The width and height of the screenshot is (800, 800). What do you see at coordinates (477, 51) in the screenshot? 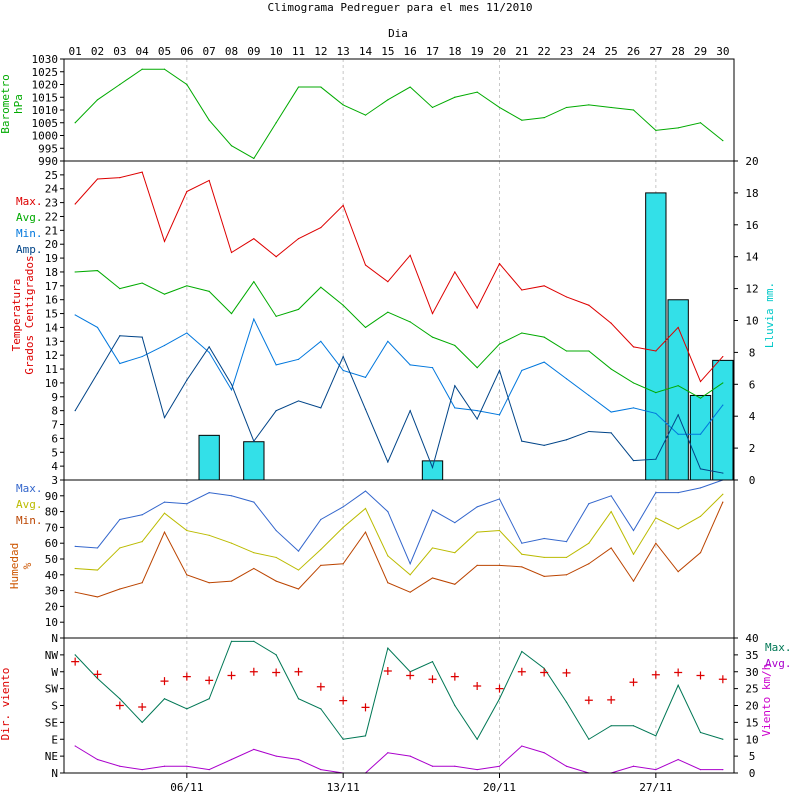
I see `day-label-19: 19` at bounding box center [477, 51].